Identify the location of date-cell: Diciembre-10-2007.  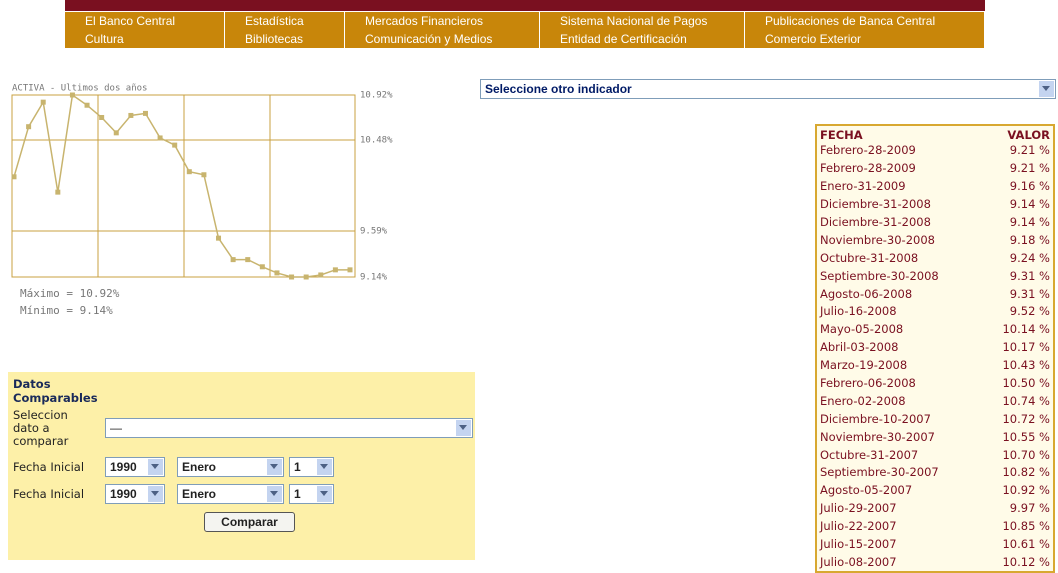
(875, 418).